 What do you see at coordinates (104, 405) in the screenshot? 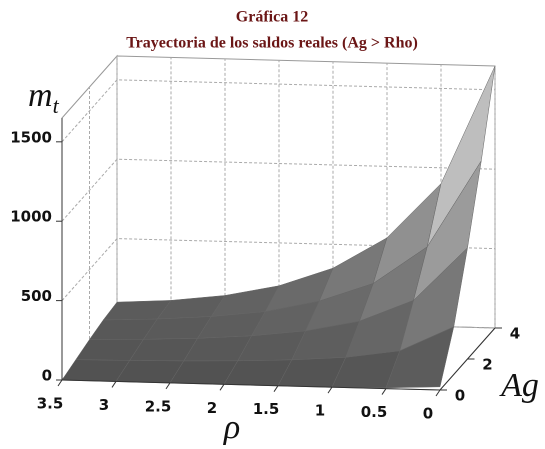
I see `x-tick-label: 3` at bounding box center [104, 405].